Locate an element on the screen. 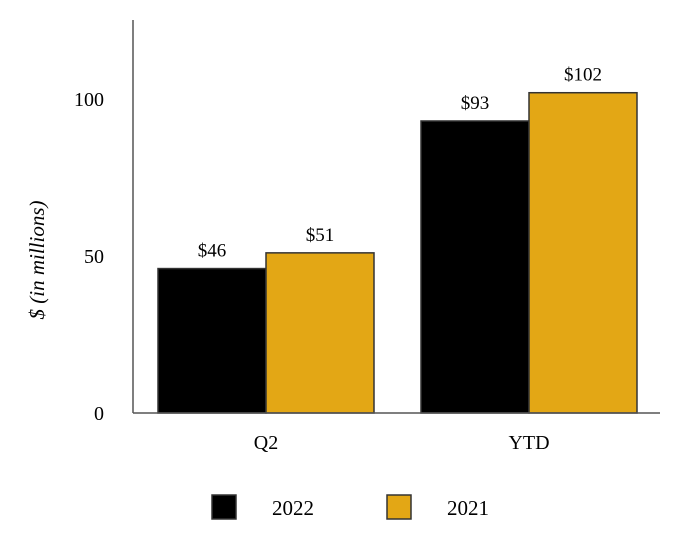 The width and height of the screenshot is (682, 552). y-axis-title: $ (in millions) is located at coordinates (37, 259).